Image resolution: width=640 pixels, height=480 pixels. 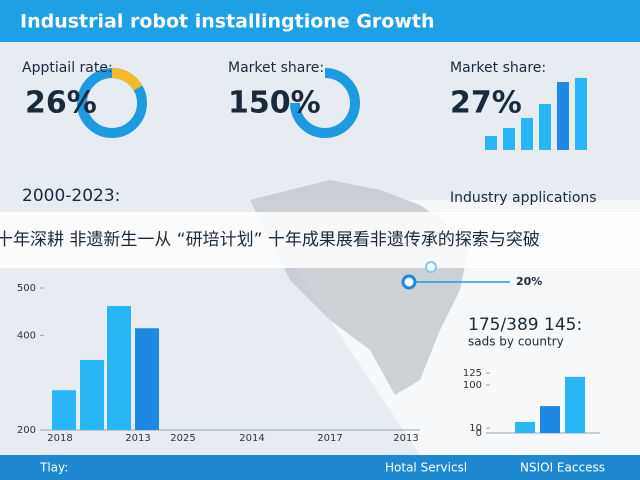 What do you see at coordinates (182, 438) in the screenshot?
I see `x-tick-label: 2025` at bounding box center [182, 438].